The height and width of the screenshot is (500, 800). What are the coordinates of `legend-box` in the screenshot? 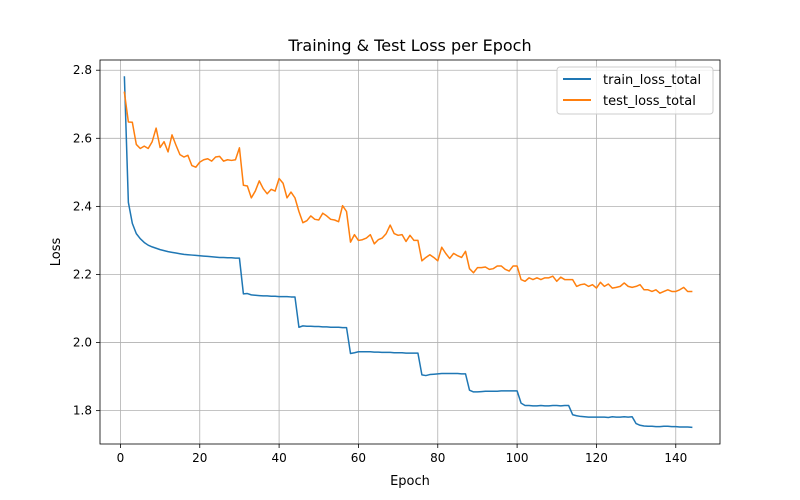 It's located at (635, 90).